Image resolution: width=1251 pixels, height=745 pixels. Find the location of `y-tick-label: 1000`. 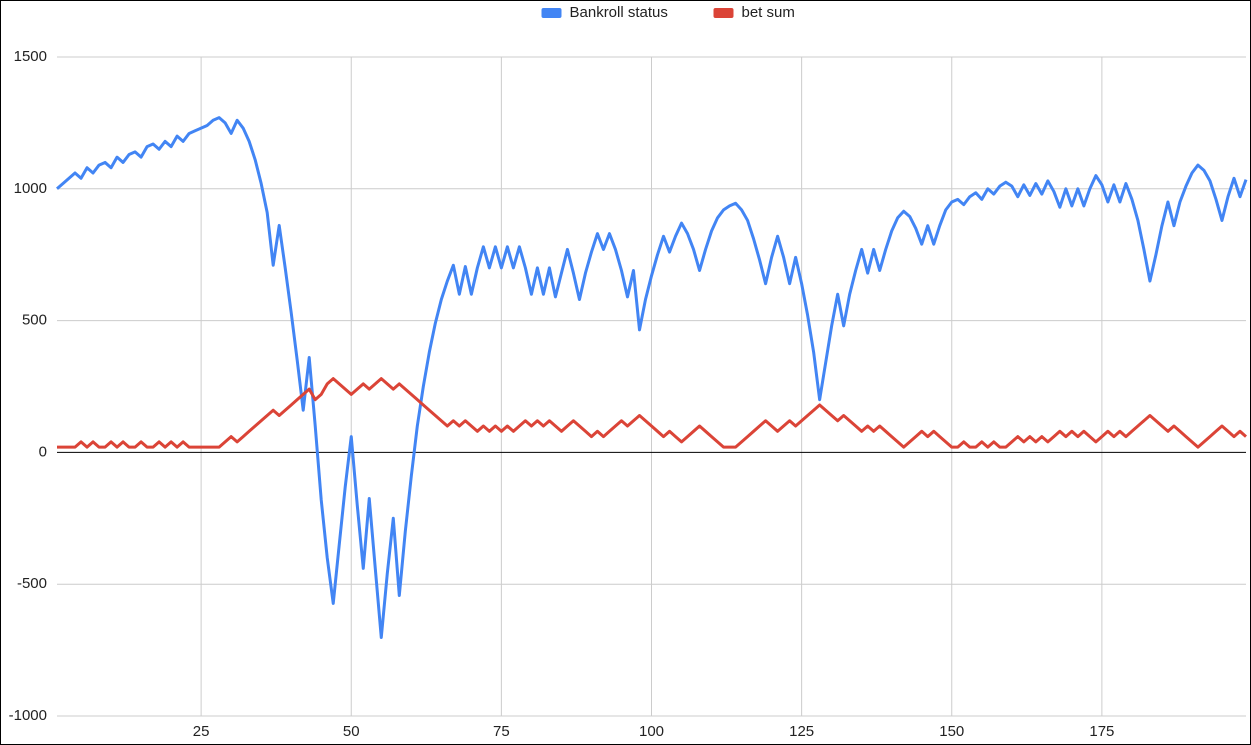

y-tick-label: 1000 is located at coordinates (30, 188).